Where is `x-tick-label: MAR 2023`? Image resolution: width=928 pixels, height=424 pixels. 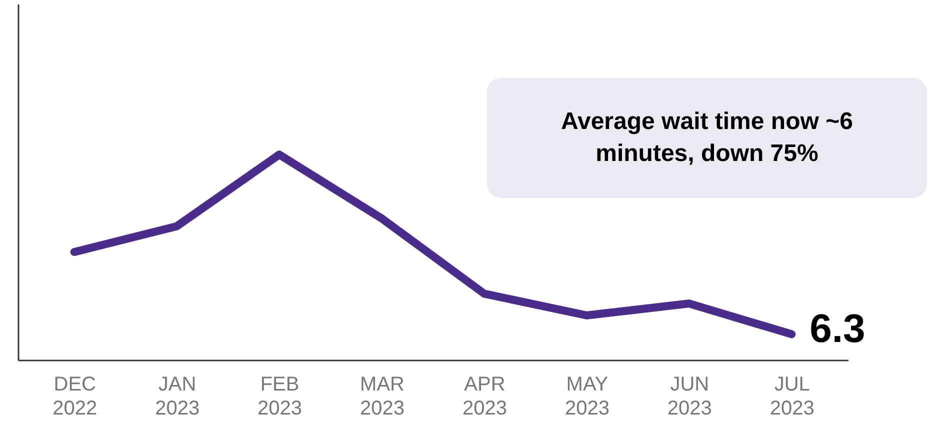 x-tick-label: MAR 2023 is located at coordinates (382, 397).